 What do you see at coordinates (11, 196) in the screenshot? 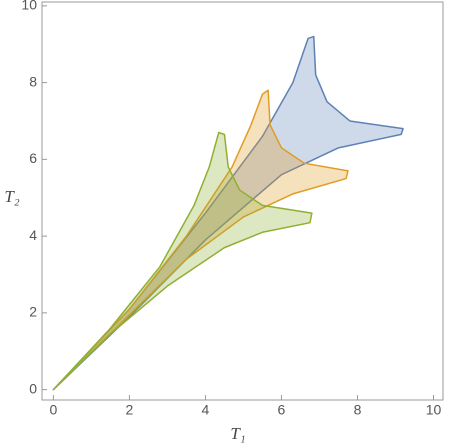
I see `y-axis-label: T₂` at bounding box center [11, 196].